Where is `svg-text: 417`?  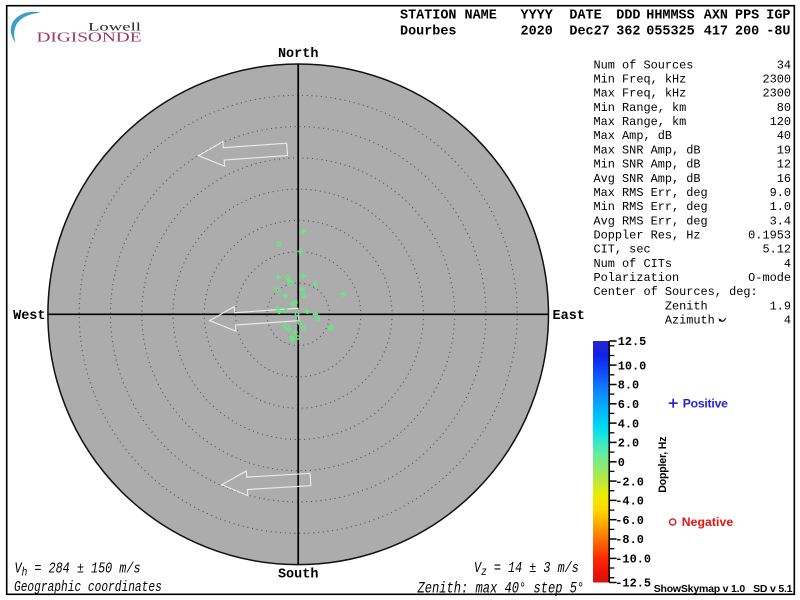 svg-text: 417 is located at coordinates (716, 32).